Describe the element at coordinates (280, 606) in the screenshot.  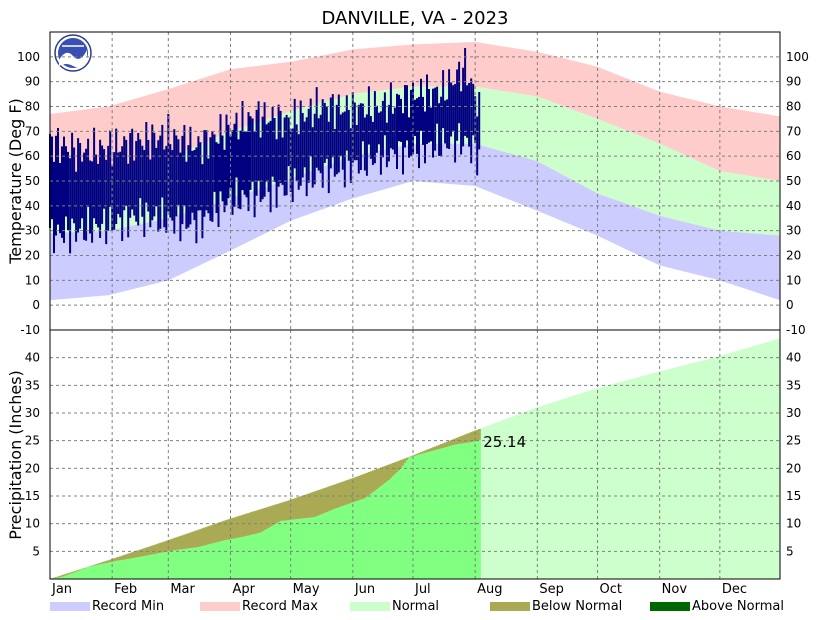
I see `legend-label: Record Max` at that location.